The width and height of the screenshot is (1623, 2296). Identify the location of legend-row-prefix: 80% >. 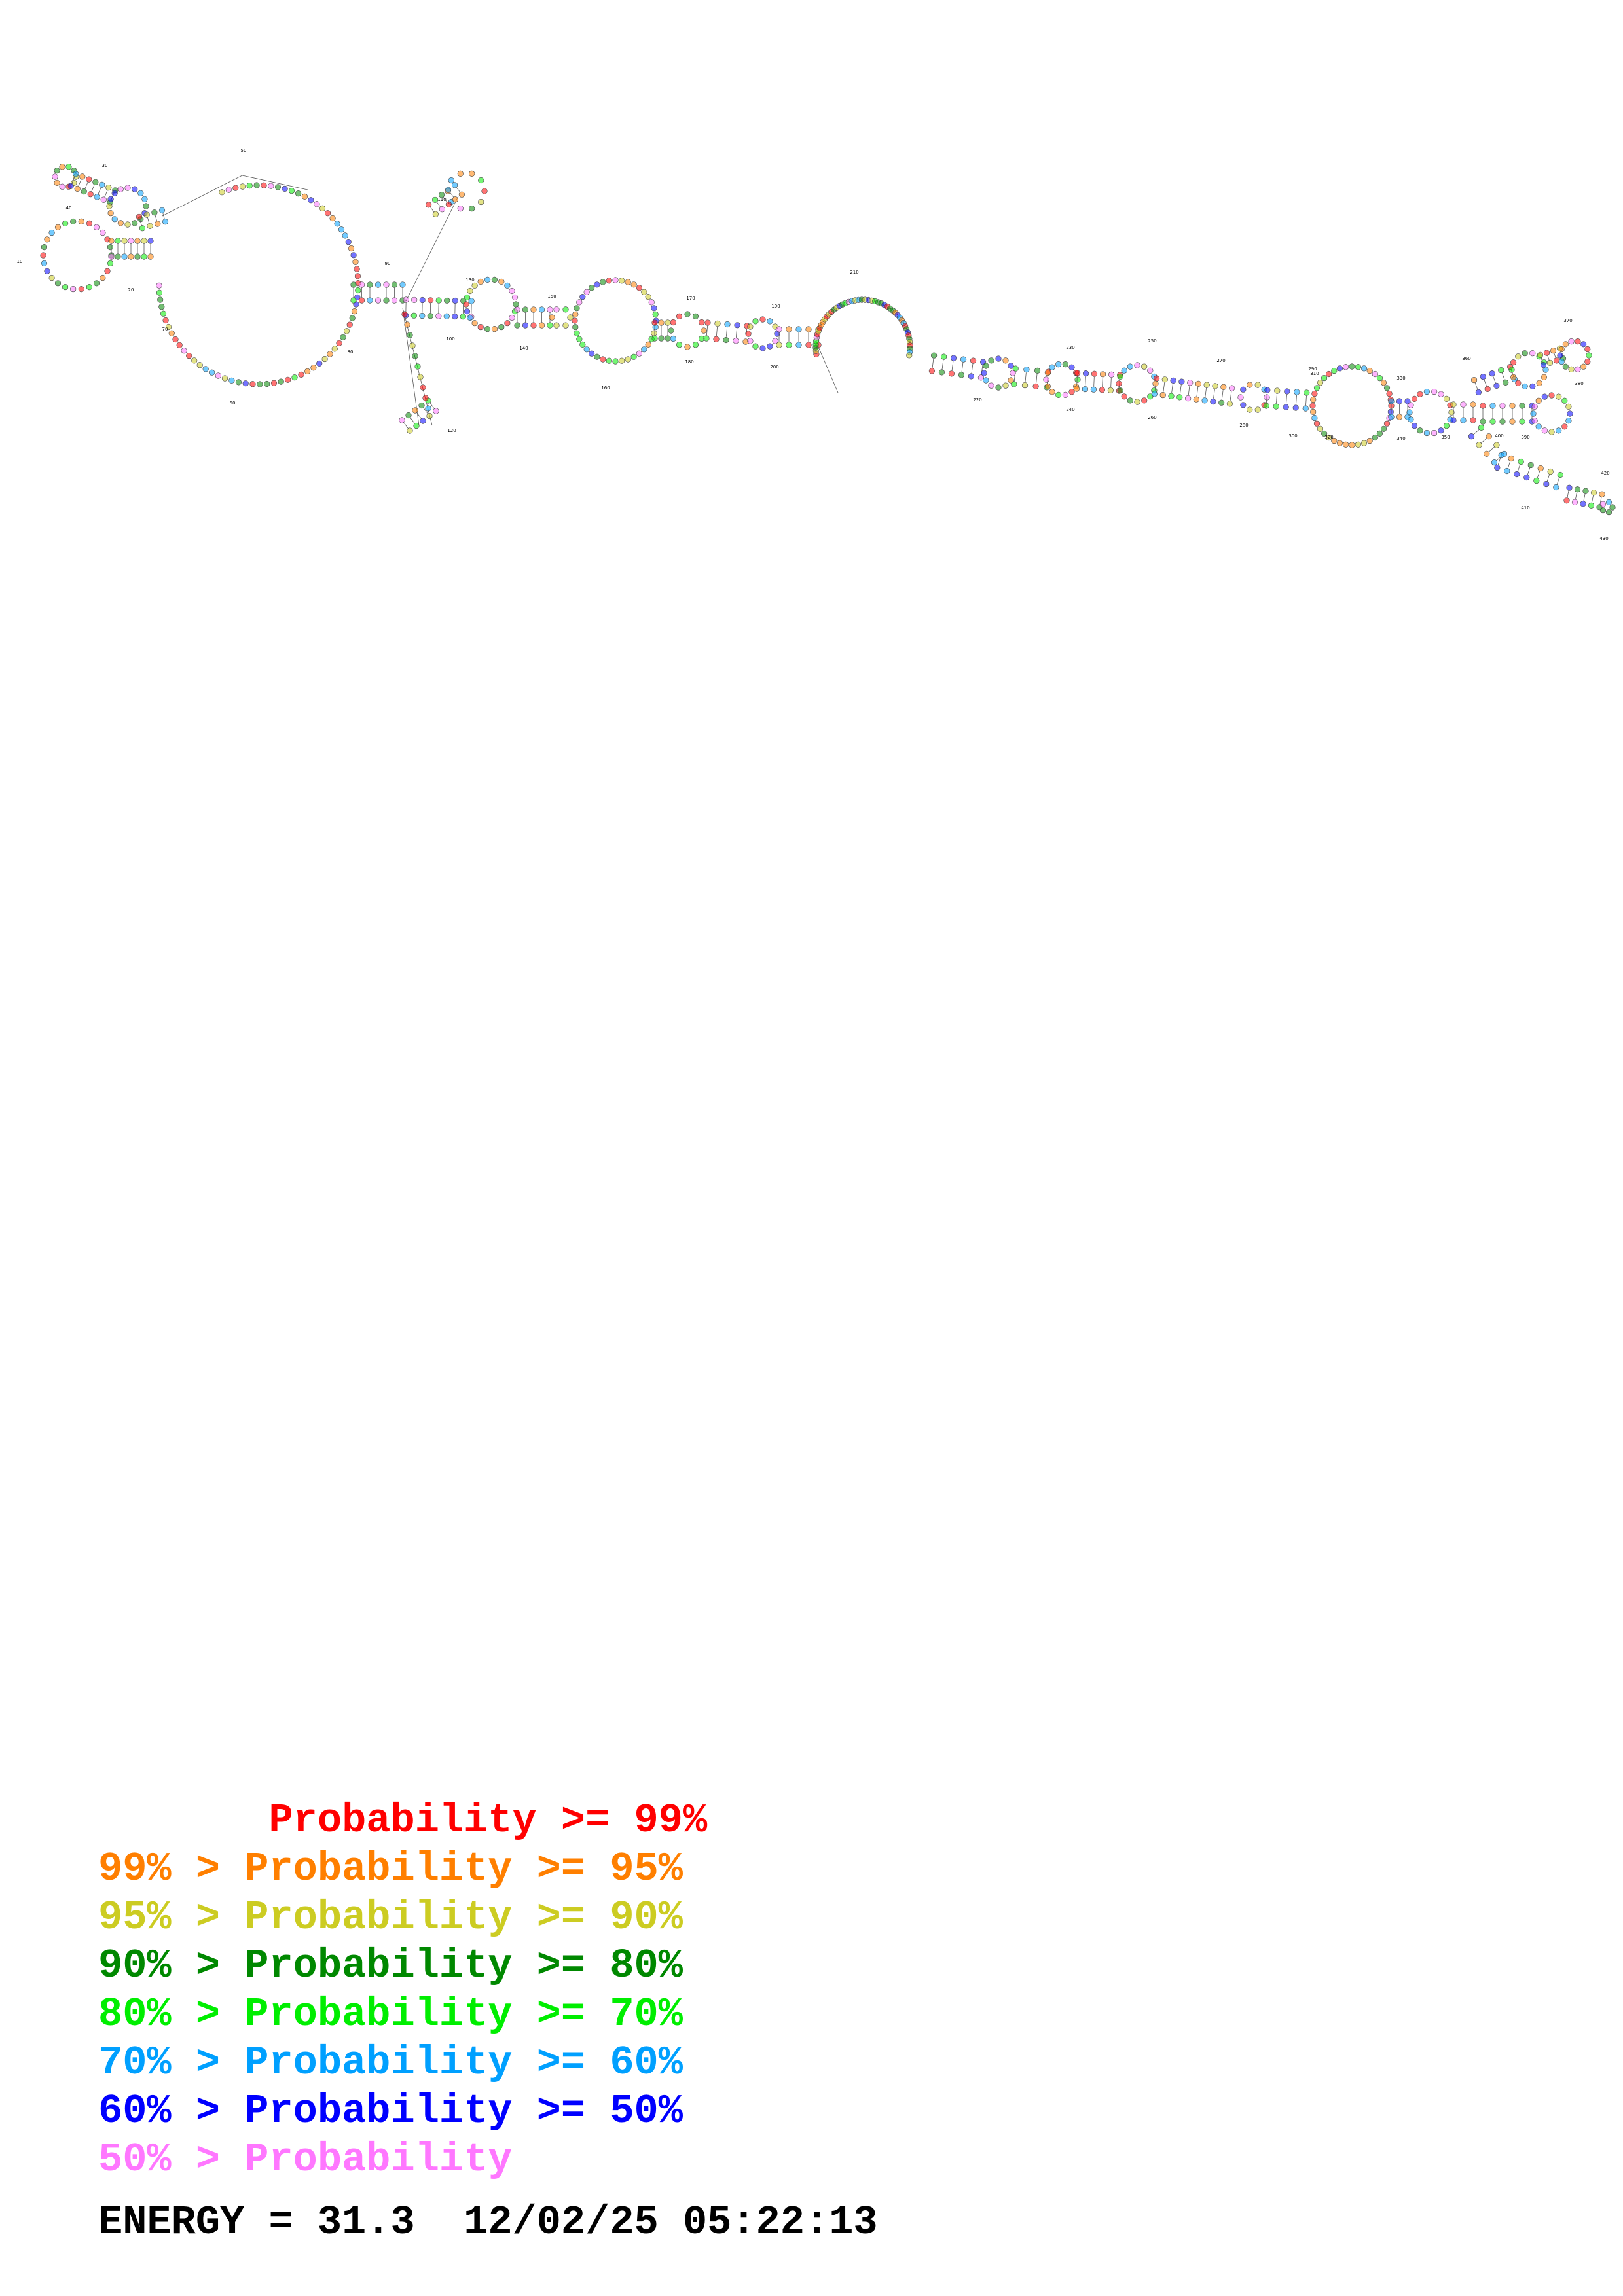
(171, 2014).